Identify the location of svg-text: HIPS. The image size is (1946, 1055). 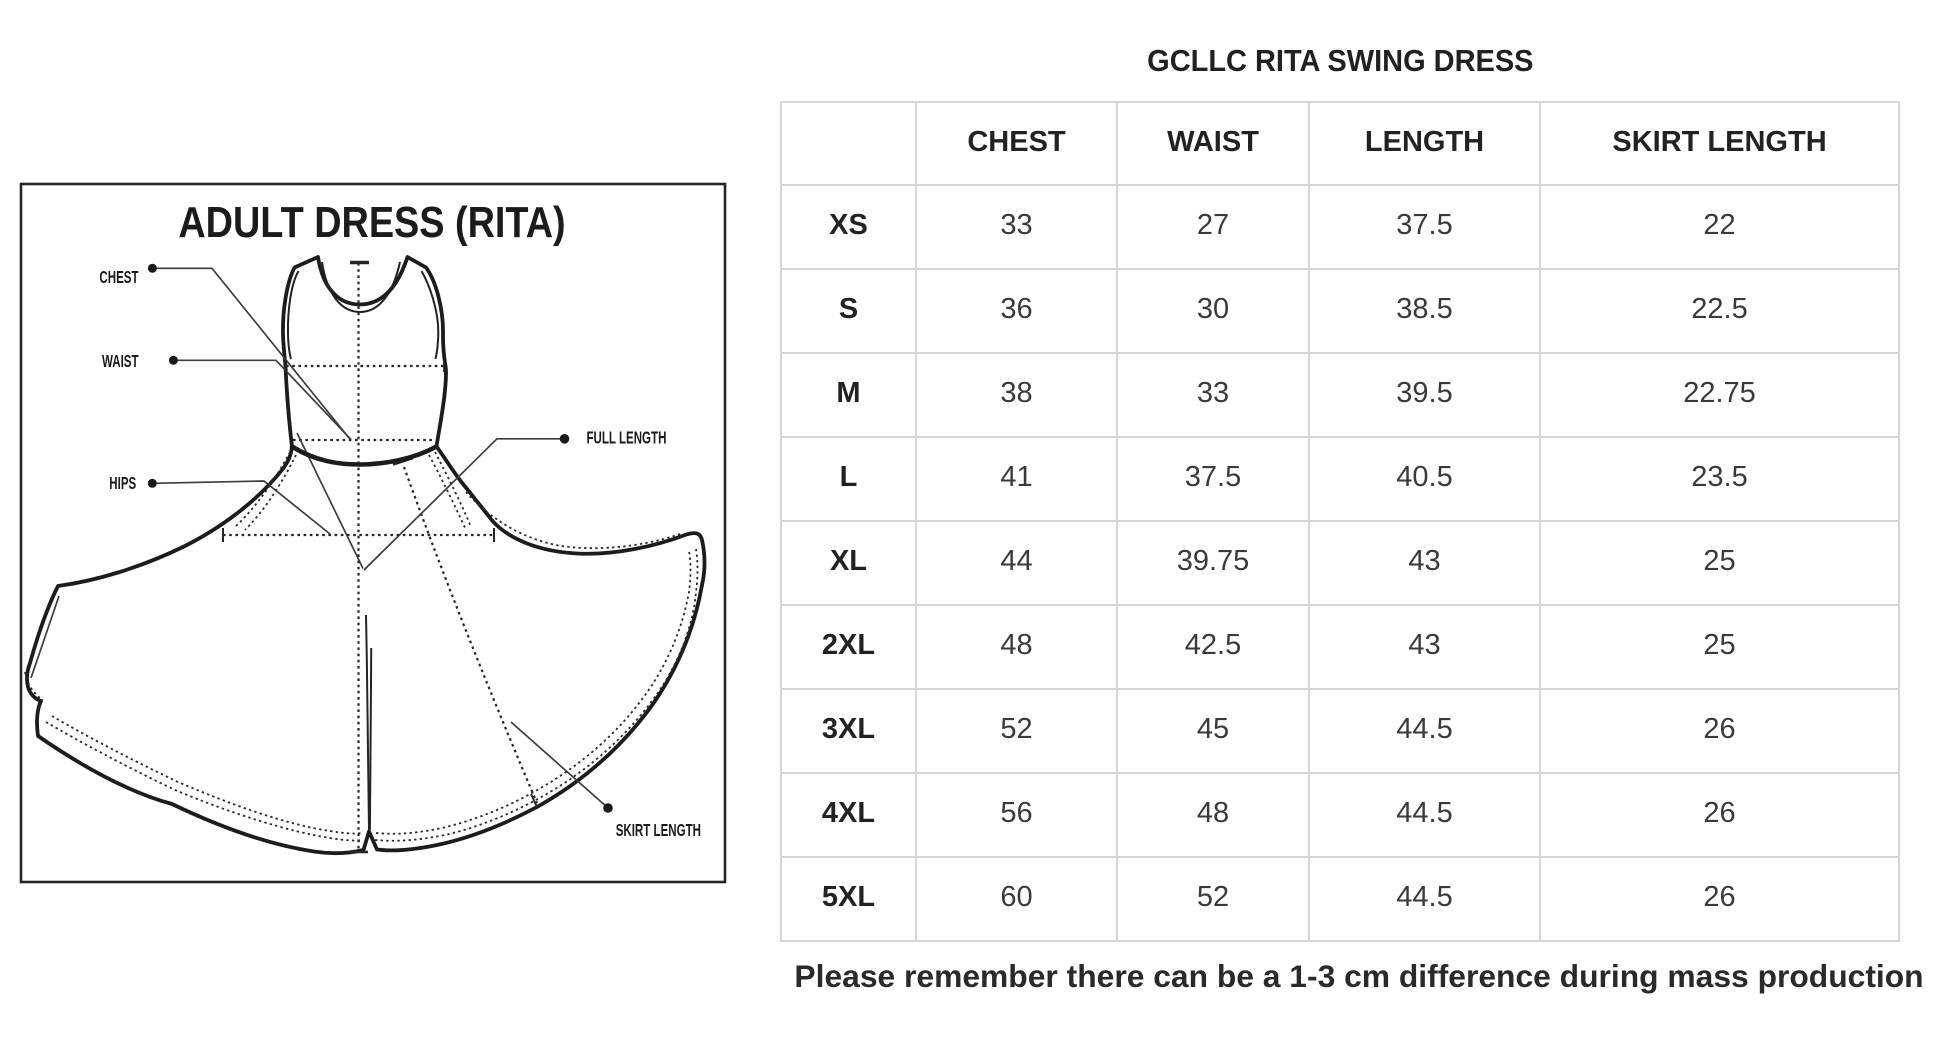
(122, 484).